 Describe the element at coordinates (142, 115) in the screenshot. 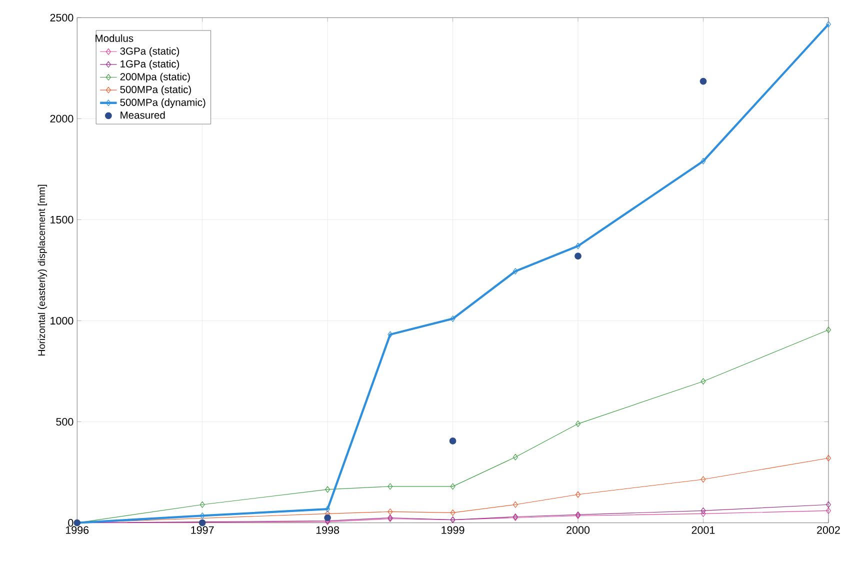

I see `legend-label: Measured` at that location.